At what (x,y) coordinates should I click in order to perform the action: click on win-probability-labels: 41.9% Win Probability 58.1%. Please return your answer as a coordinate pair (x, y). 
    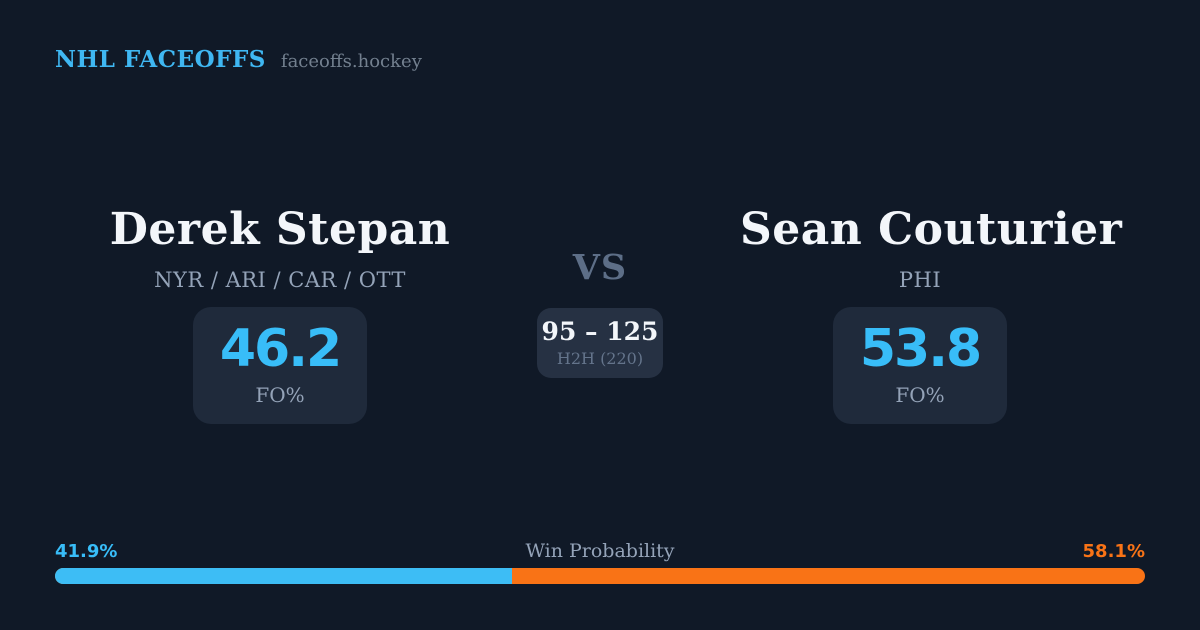
    Looking at the image, I should click on (600, 551).